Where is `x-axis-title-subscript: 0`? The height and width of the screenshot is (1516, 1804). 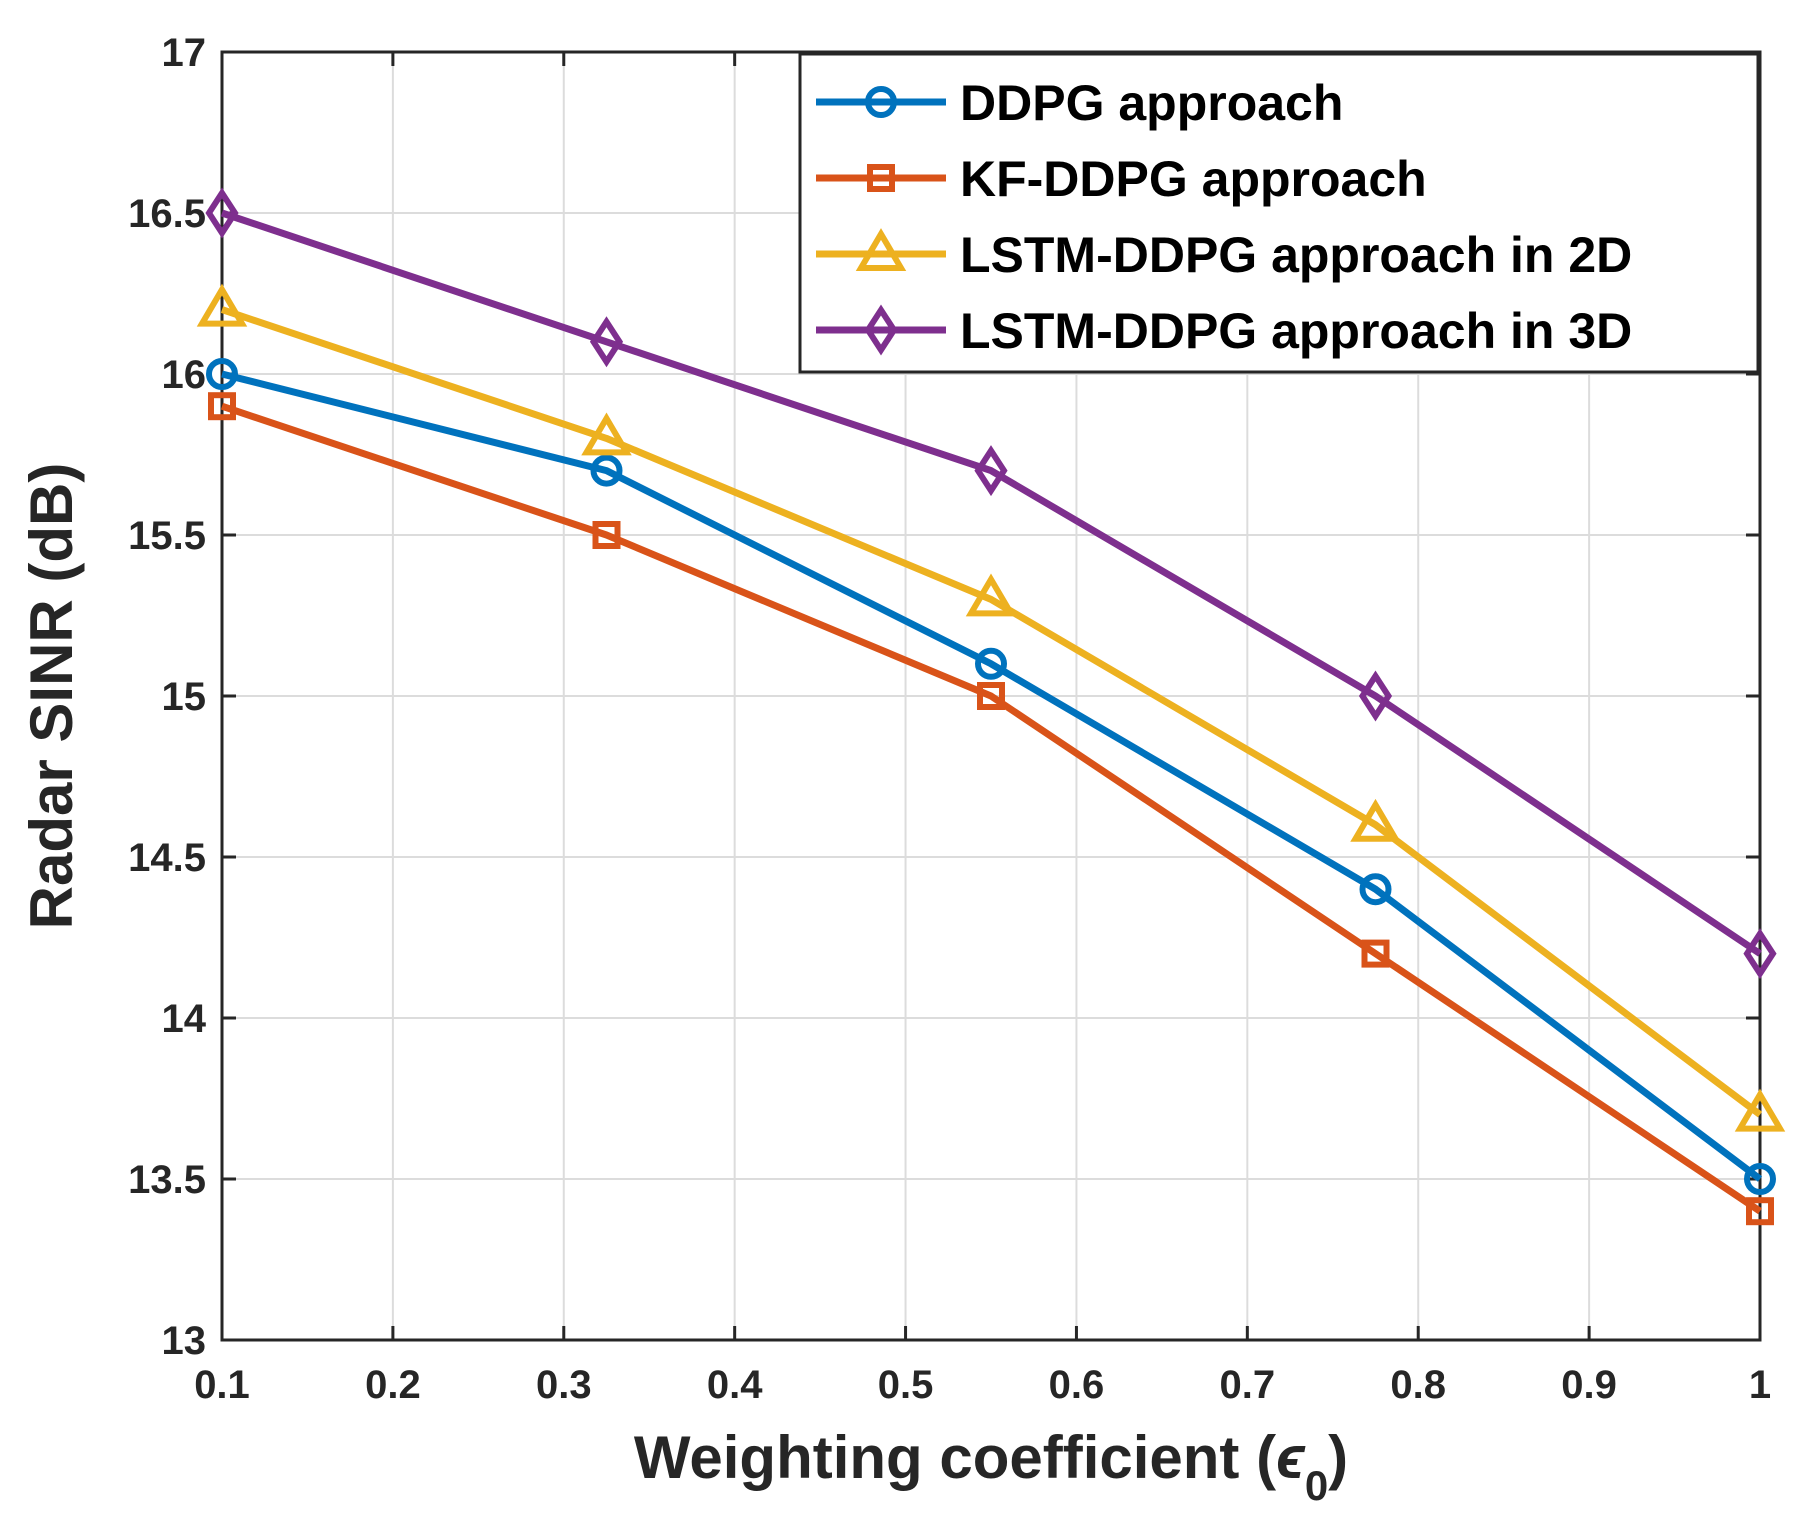 x-axis-title-subscript: 0 is located at coordinates (1316, 1485).